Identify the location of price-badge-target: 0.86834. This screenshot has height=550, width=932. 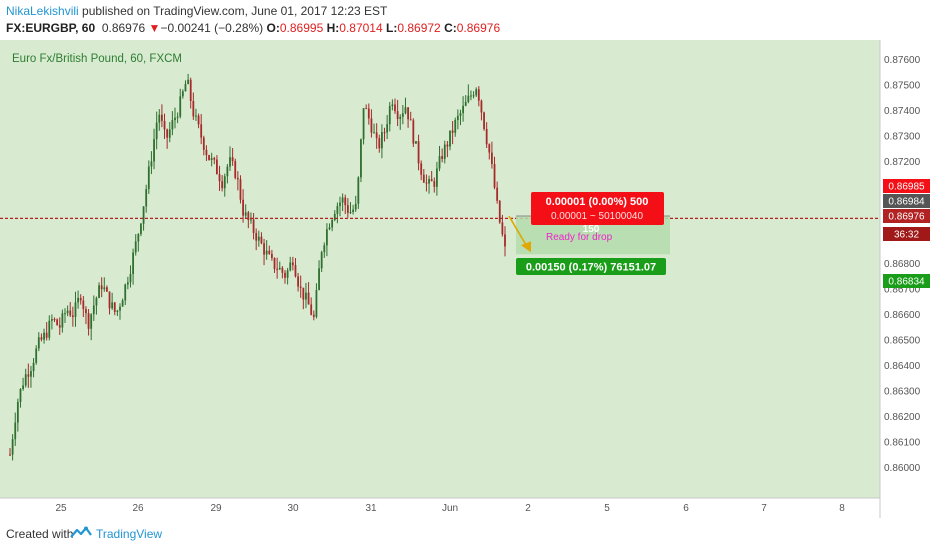
(906, 281).